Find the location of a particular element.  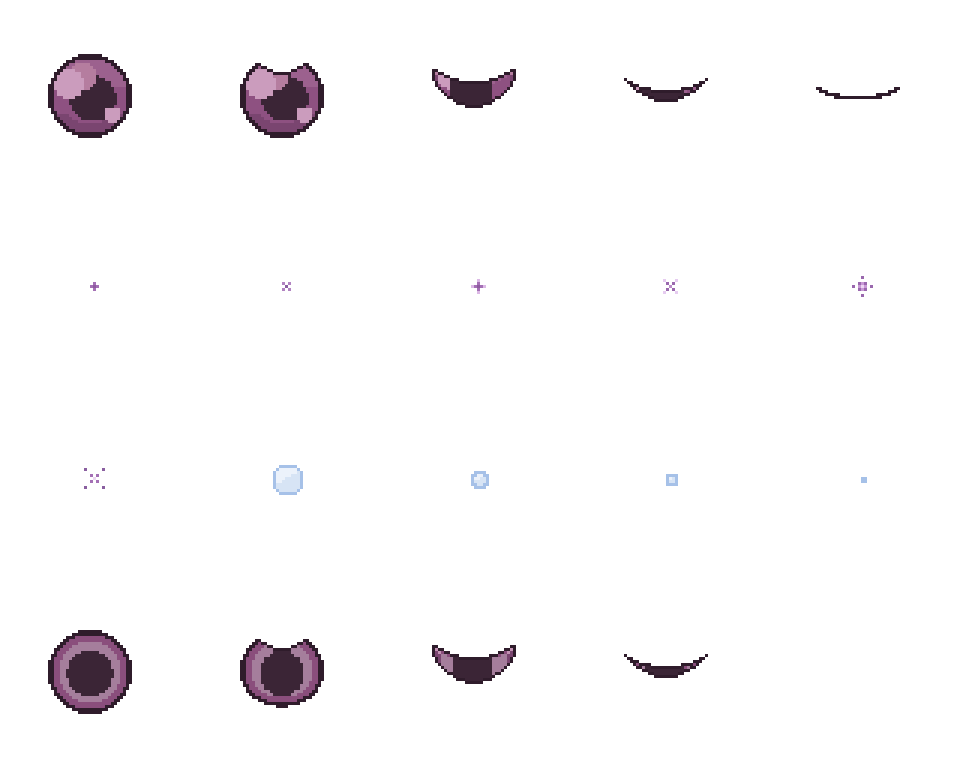

sprite-eye-b-mostly-closed is located at coordinates (480, 672).